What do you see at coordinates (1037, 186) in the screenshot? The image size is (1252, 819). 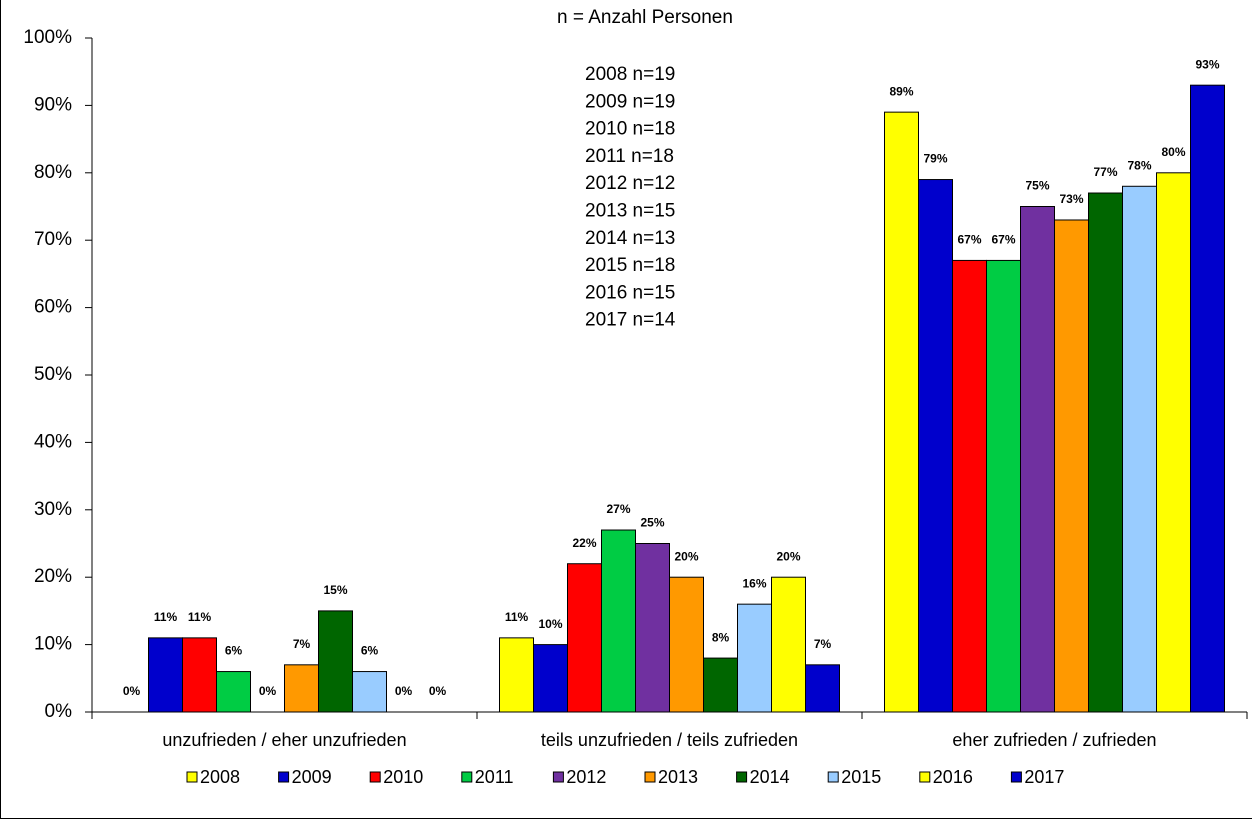 I see `data-label: 75%` at bounding box center [1037, 186].